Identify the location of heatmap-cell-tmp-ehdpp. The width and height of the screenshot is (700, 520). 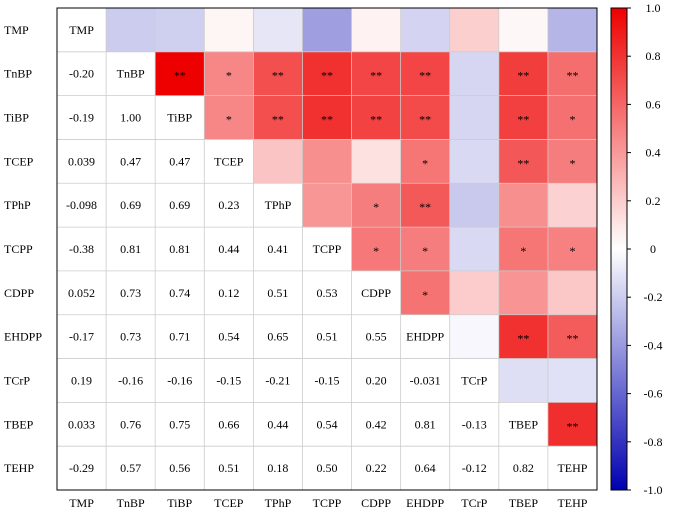
(425, 30).